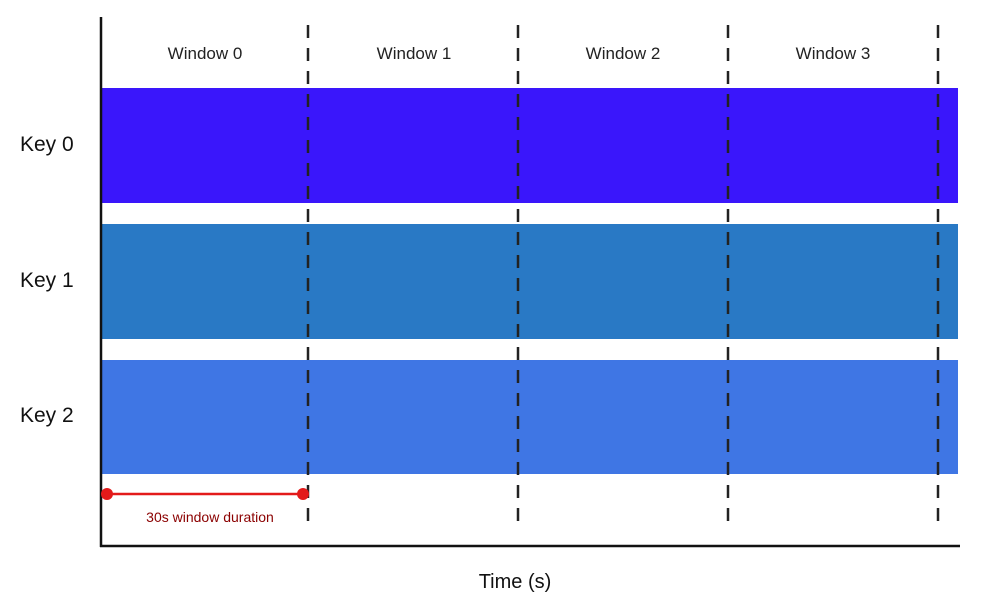 The width and height of the screenshot is (1003, 603). I want to click on duration-marker-label: 30s window duration, so click(210, 517).